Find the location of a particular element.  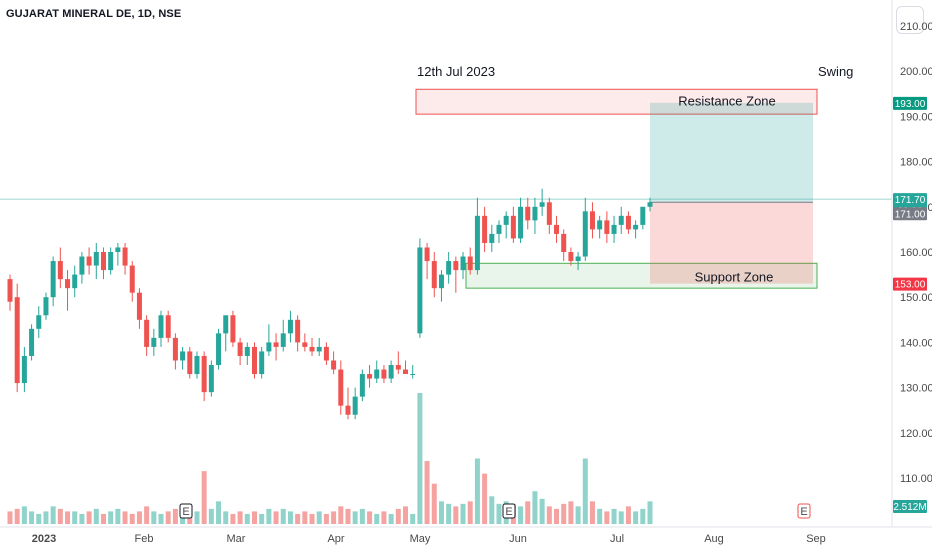

style-annotation: Swing is located at coordinates (835, 71).